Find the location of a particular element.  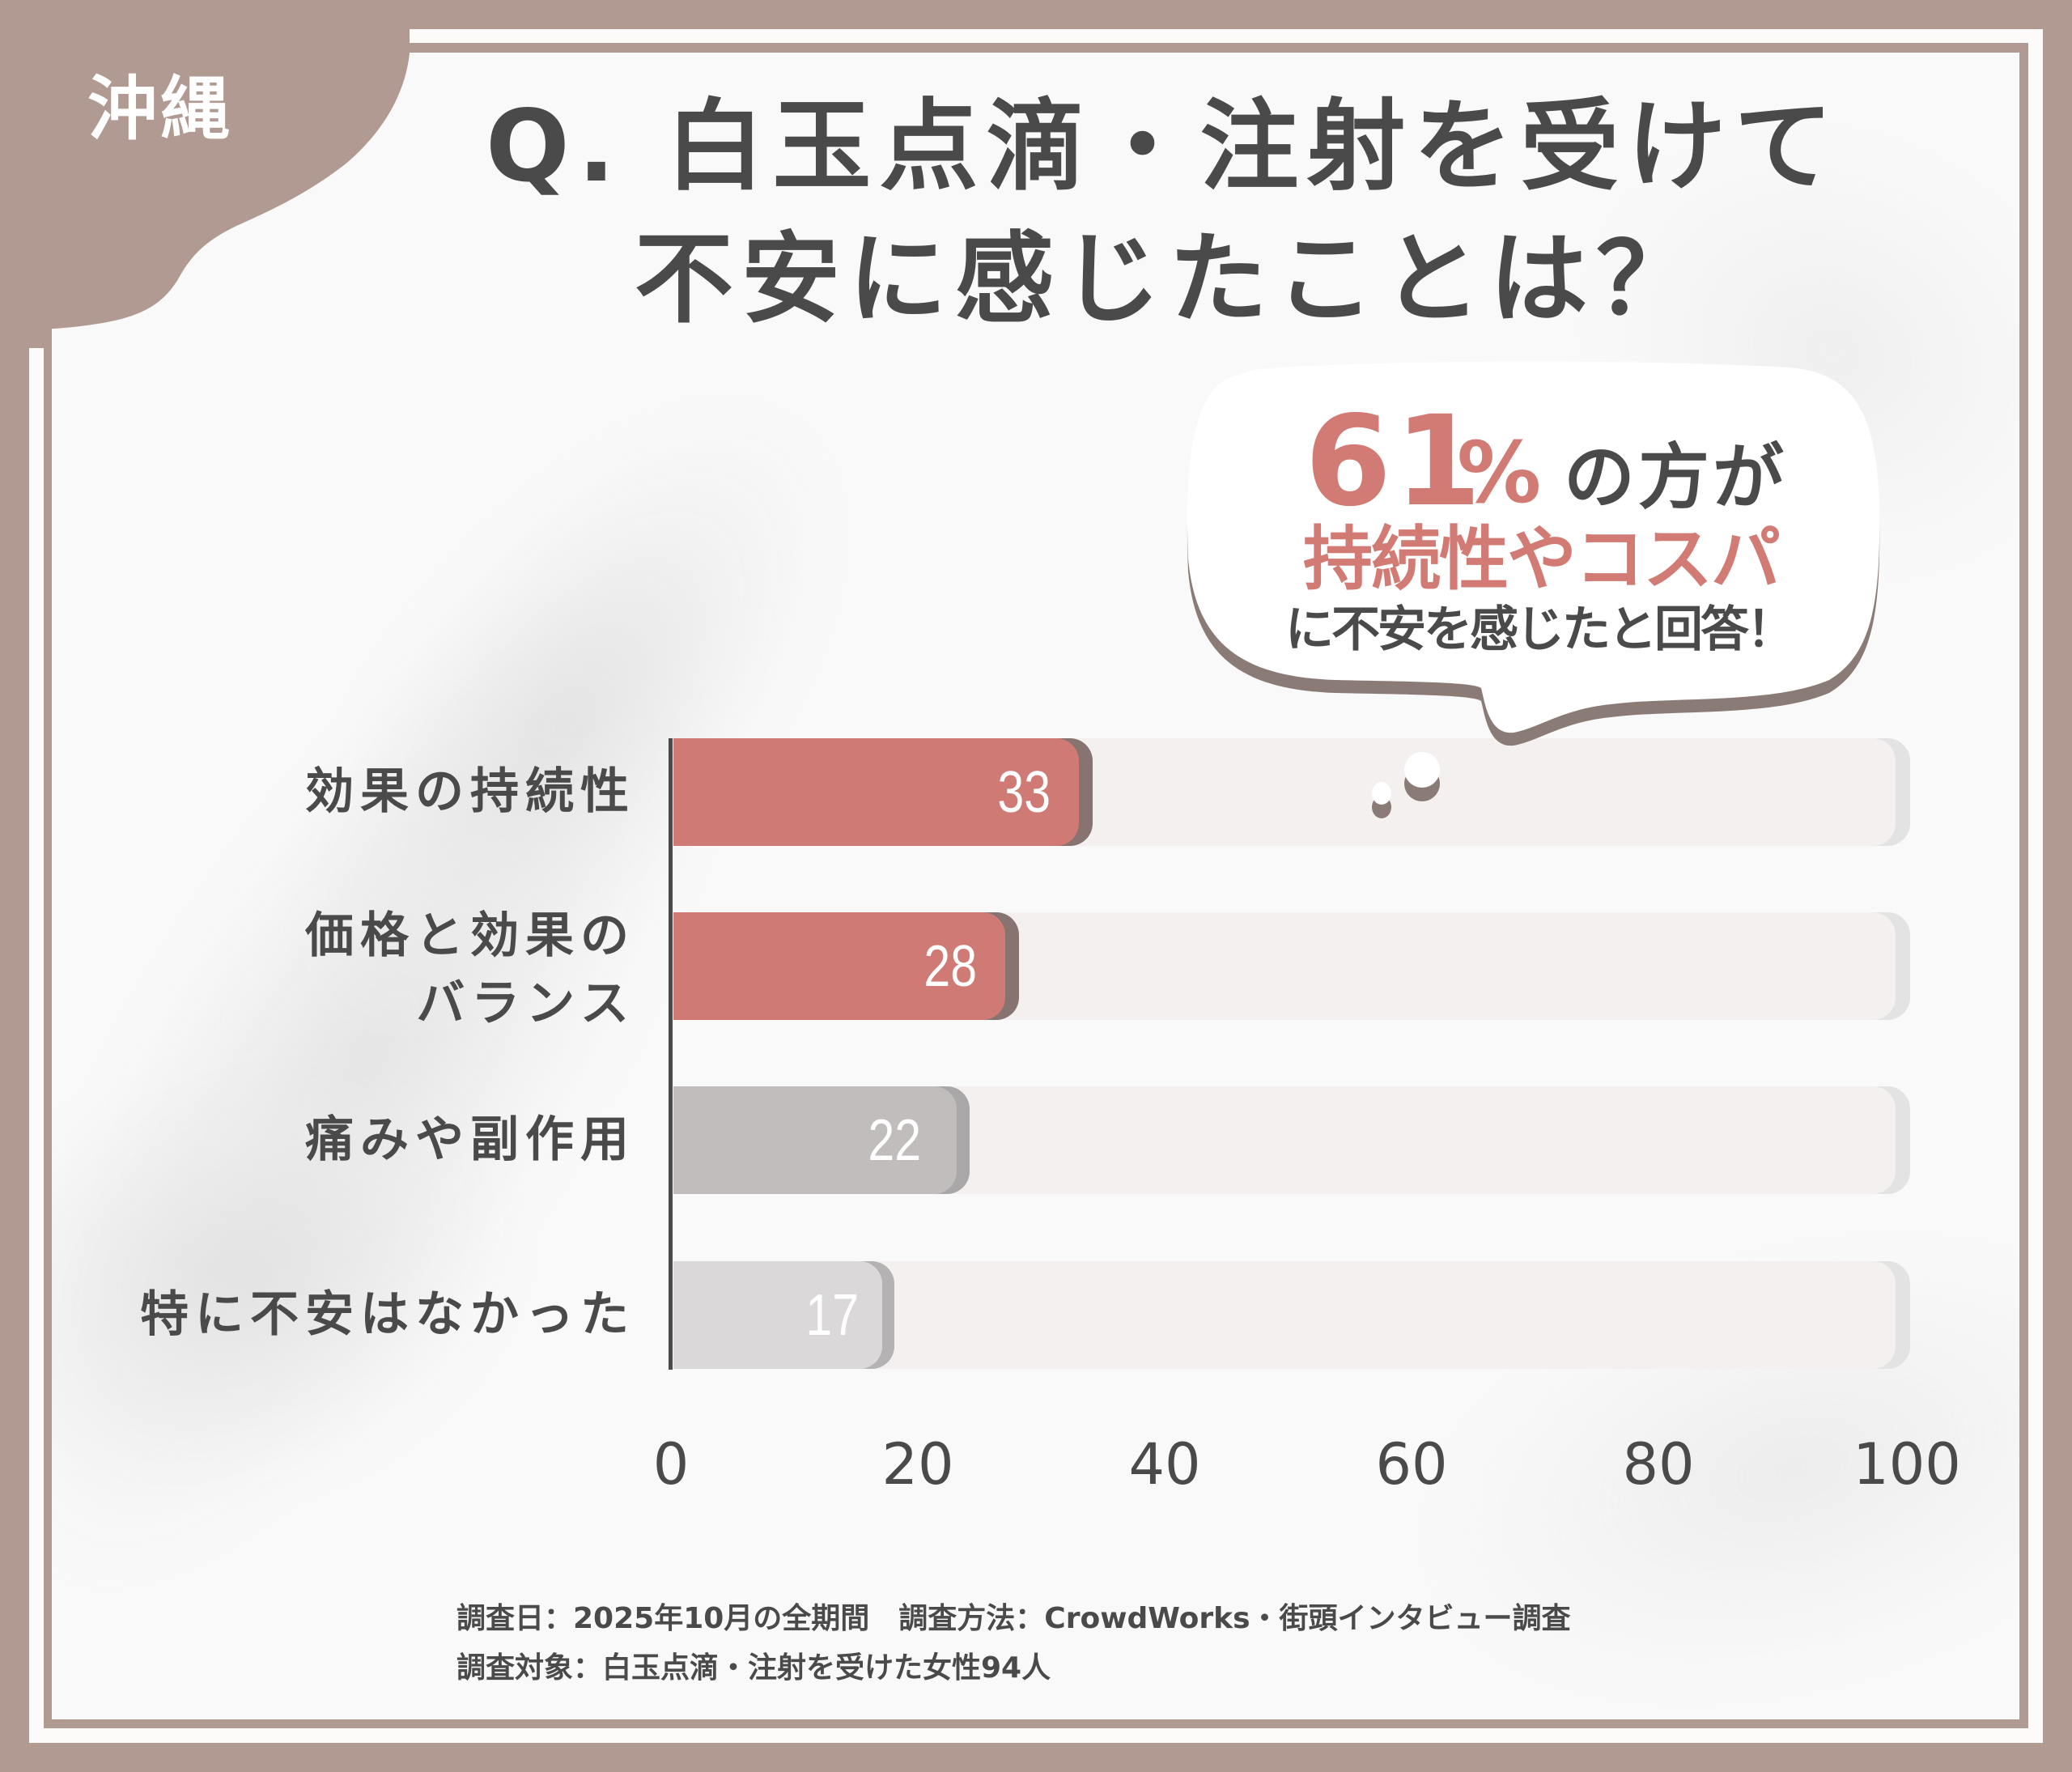

callout-bubble is located at coordinates (1533, 553).